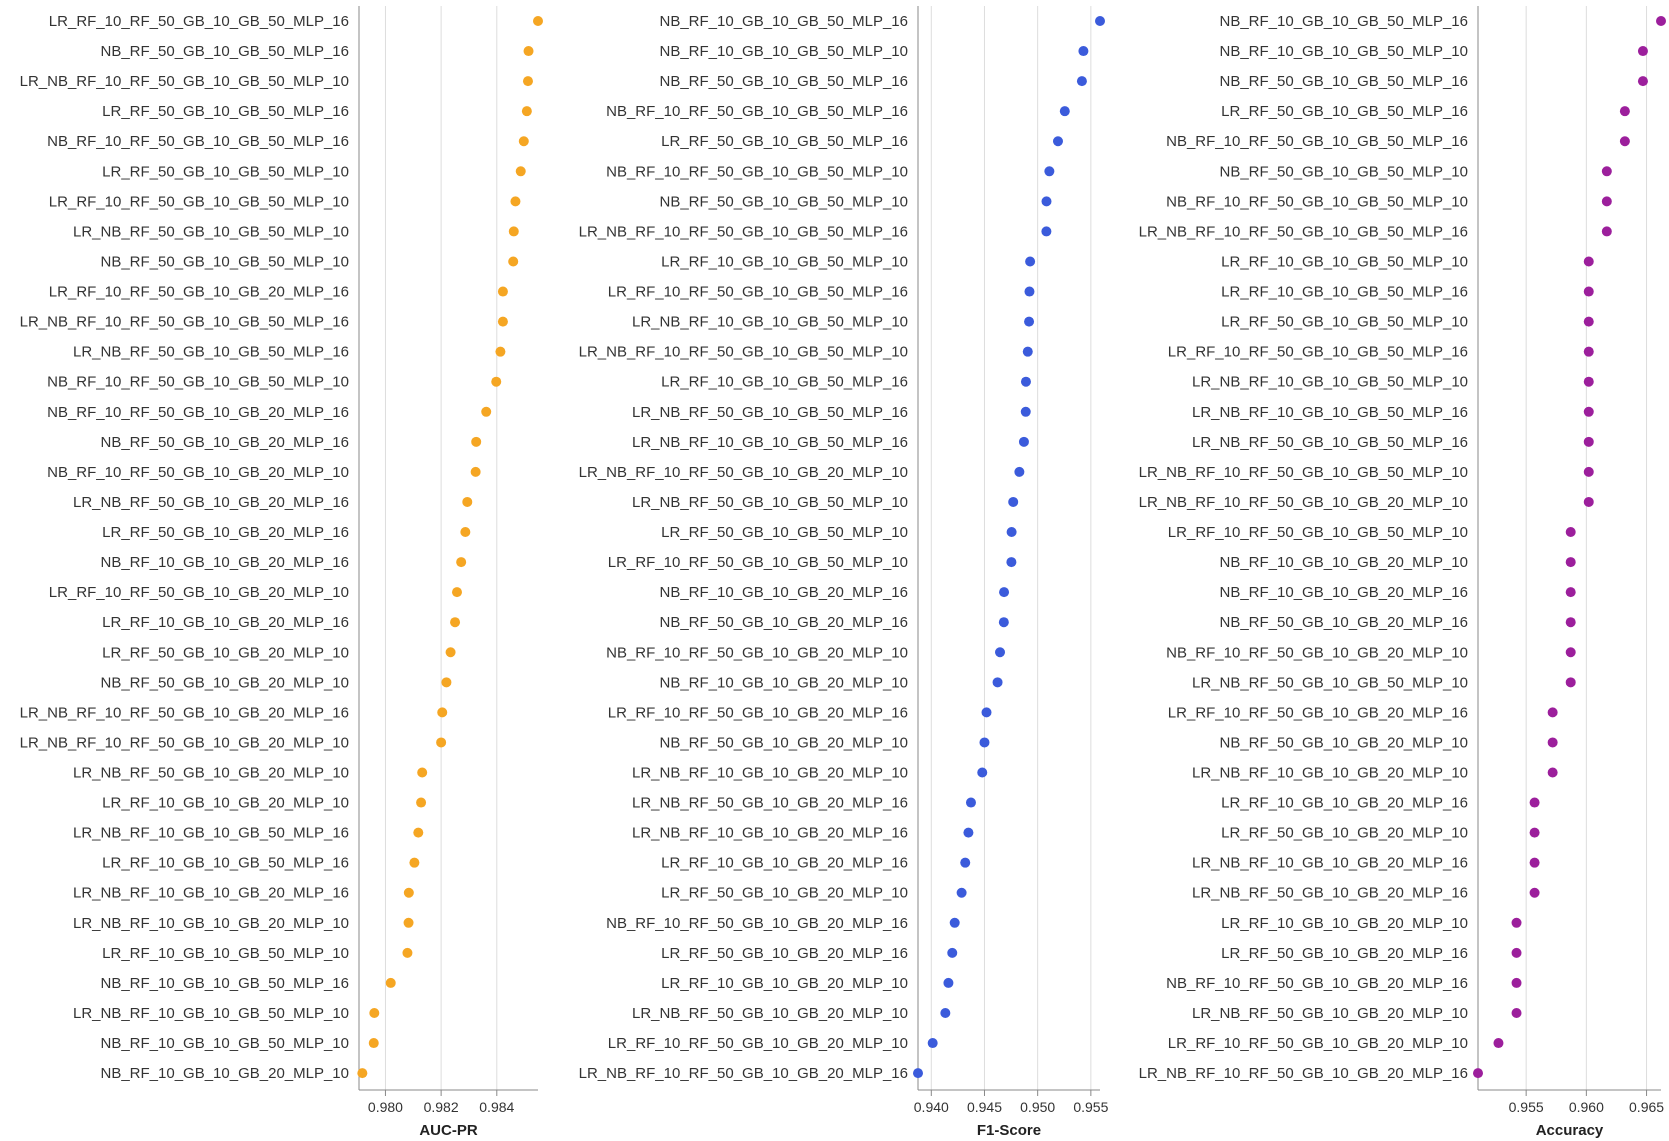 This screenshot has height=1141, width=1669. What do you see at coordinates (784, 261) in the screenshot?
I see `category-label: LR_RF_10_GB_10_GB_50_MLP_10` at bounding box center [784, 261].